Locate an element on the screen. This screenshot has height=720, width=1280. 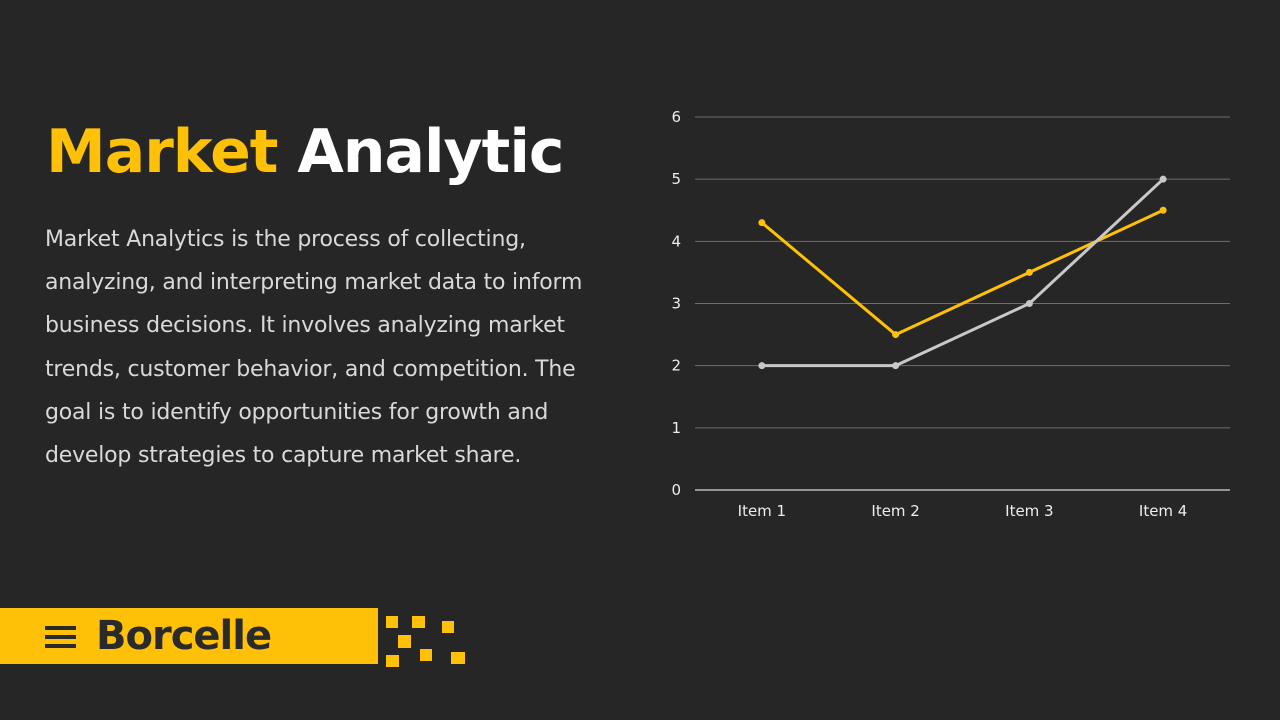
slide-title: Market Analytic is located at coordinates (305, 152).